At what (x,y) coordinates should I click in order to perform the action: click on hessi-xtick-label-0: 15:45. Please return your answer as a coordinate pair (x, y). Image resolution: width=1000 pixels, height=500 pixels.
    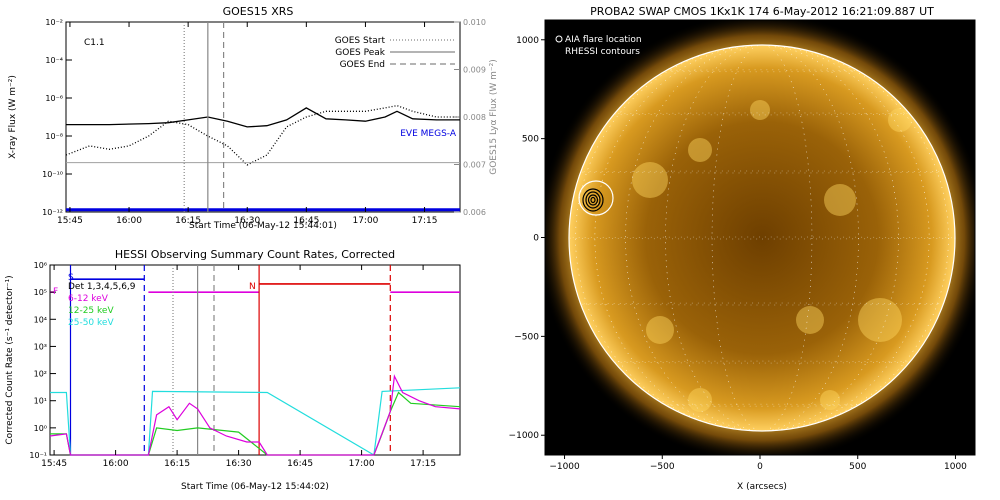
    Looking at the image, I should click on (54, 464).